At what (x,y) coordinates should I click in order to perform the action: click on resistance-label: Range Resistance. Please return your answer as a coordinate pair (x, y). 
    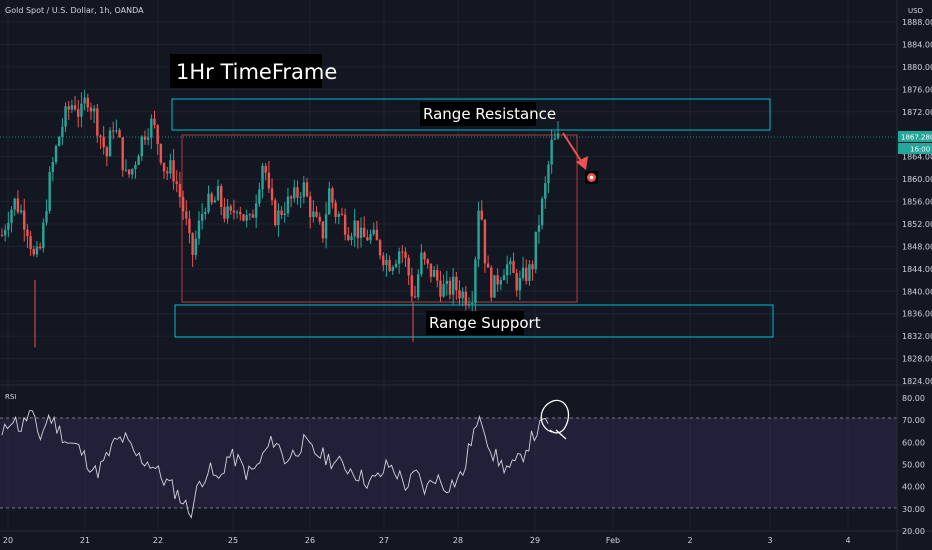
    Looking at the image, I should click on (489, 114).